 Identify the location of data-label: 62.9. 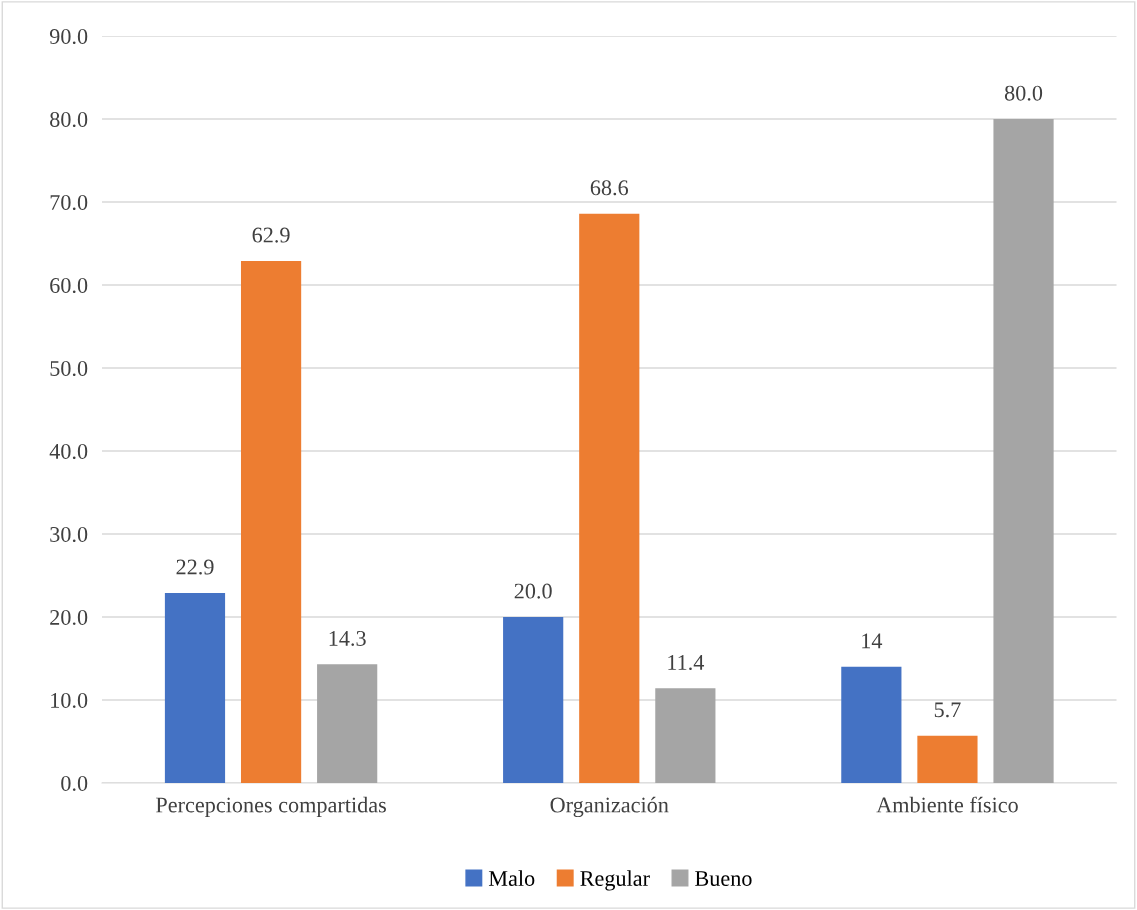
(271, 235).